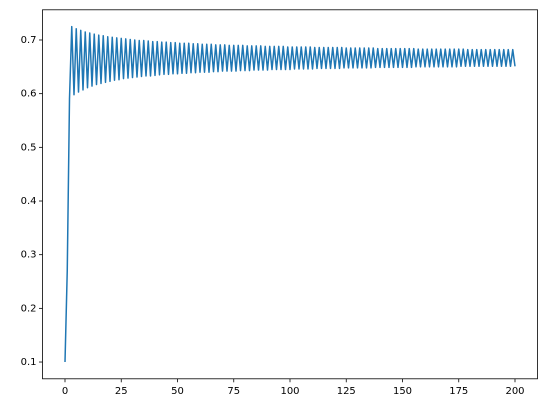  I want to click on x-tick-label: 0, so click(65, 391).